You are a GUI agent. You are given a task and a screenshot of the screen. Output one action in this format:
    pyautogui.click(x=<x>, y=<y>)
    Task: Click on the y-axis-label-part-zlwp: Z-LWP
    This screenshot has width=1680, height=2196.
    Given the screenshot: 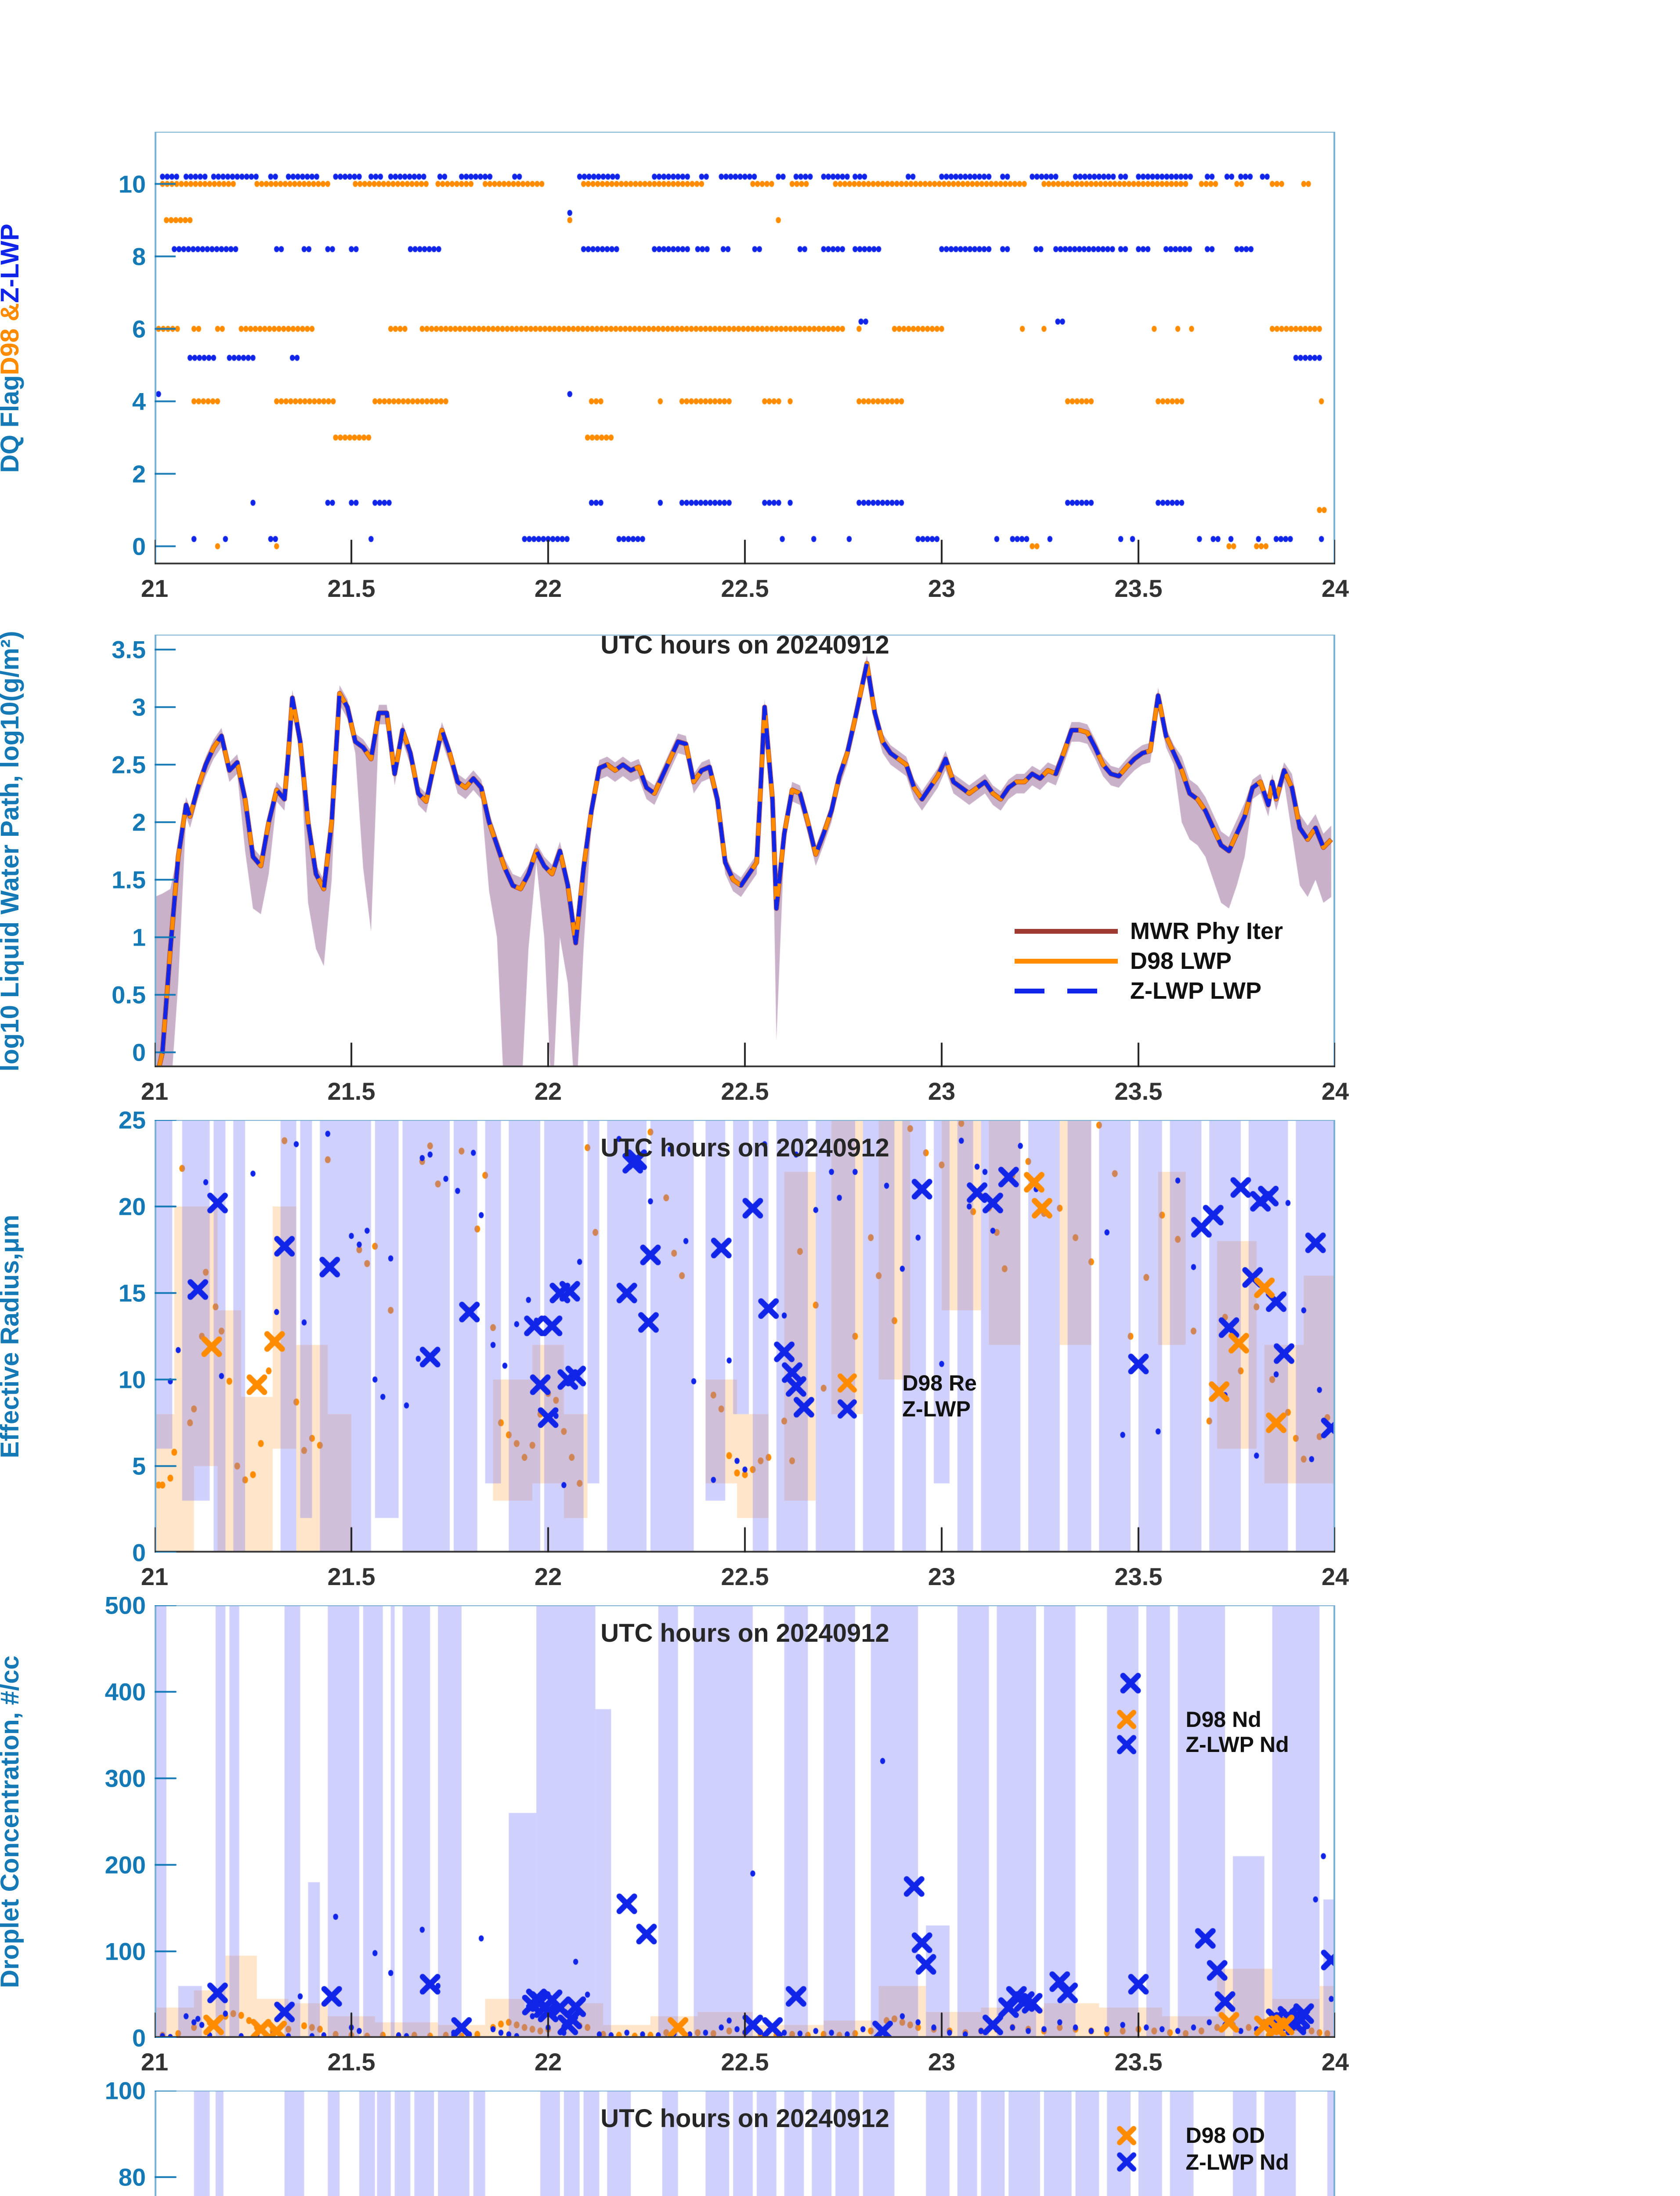 What is the action you would take?
    pyautogui.click(x=12, y=263)
    